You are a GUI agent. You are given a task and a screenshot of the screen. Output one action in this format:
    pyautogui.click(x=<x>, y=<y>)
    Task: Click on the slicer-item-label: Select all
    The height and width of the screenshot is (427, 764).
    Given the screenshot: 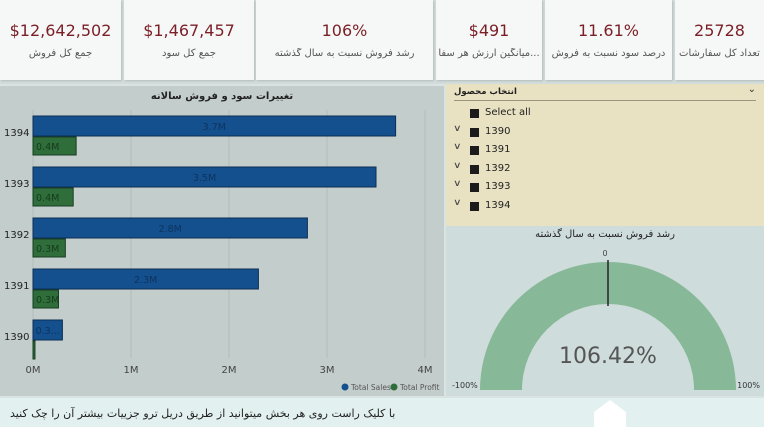 What is the action you would take?
    pyautogui.click(x=508, y=112)
    